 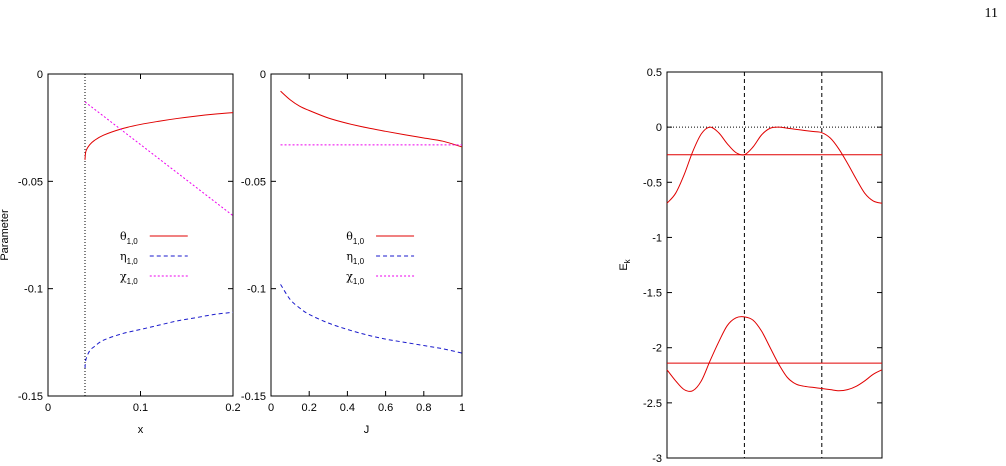 What do you see at coordinates (652, 294) in the screenshot?
I see `y-tick-label: -1.5` at bounding box center [652, 294].